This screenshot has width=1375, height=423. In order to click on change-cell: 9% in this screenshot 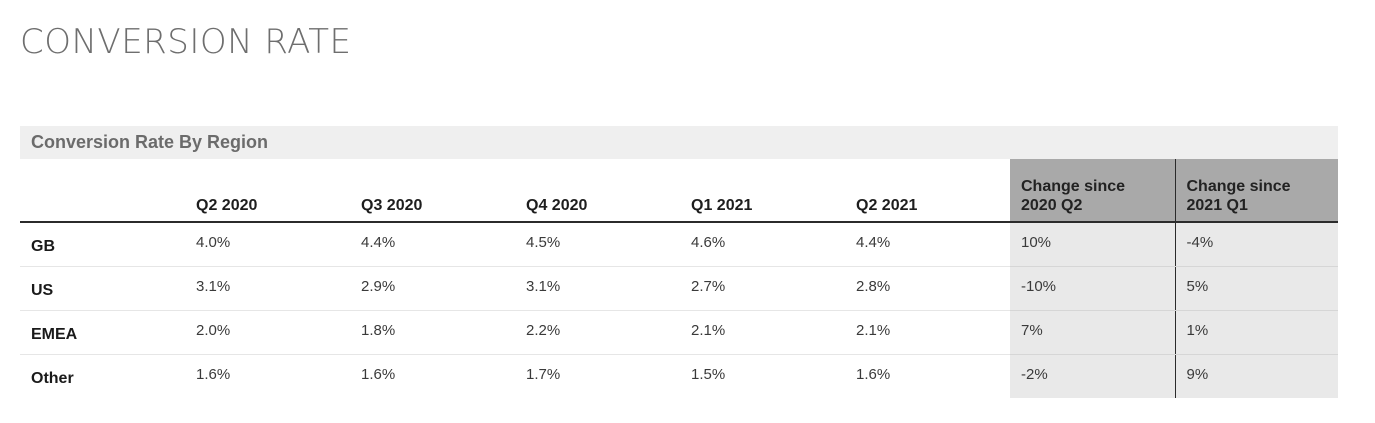, I will do `click(1256, 376)`.